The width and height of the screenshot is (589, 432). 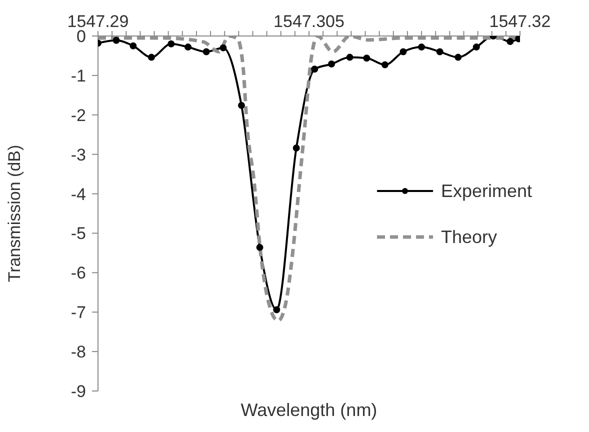 What do you see at coordinates (309, 21) in the screenshot?
I see `x-tick-label: 1547.305` at bounding box center [309, 21].